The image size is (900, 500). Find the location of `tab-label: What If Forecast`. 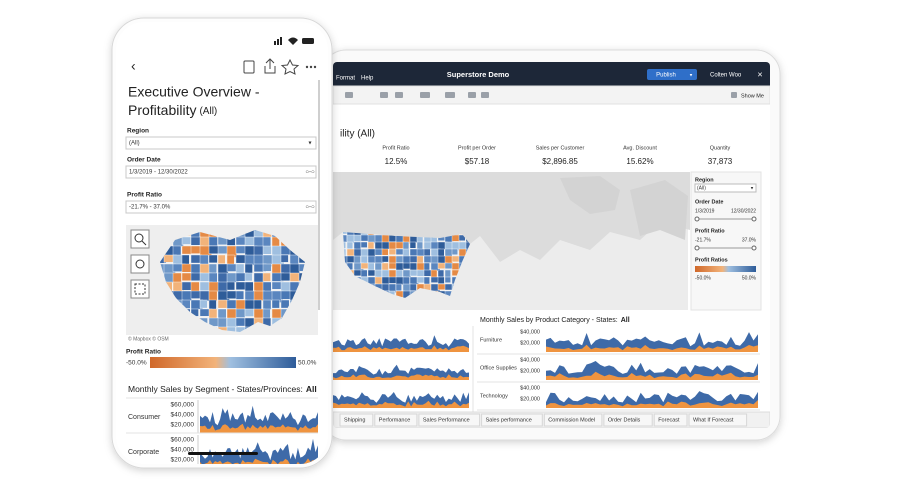

tab-label: What If Forecast is located at coordinates (713, 420).